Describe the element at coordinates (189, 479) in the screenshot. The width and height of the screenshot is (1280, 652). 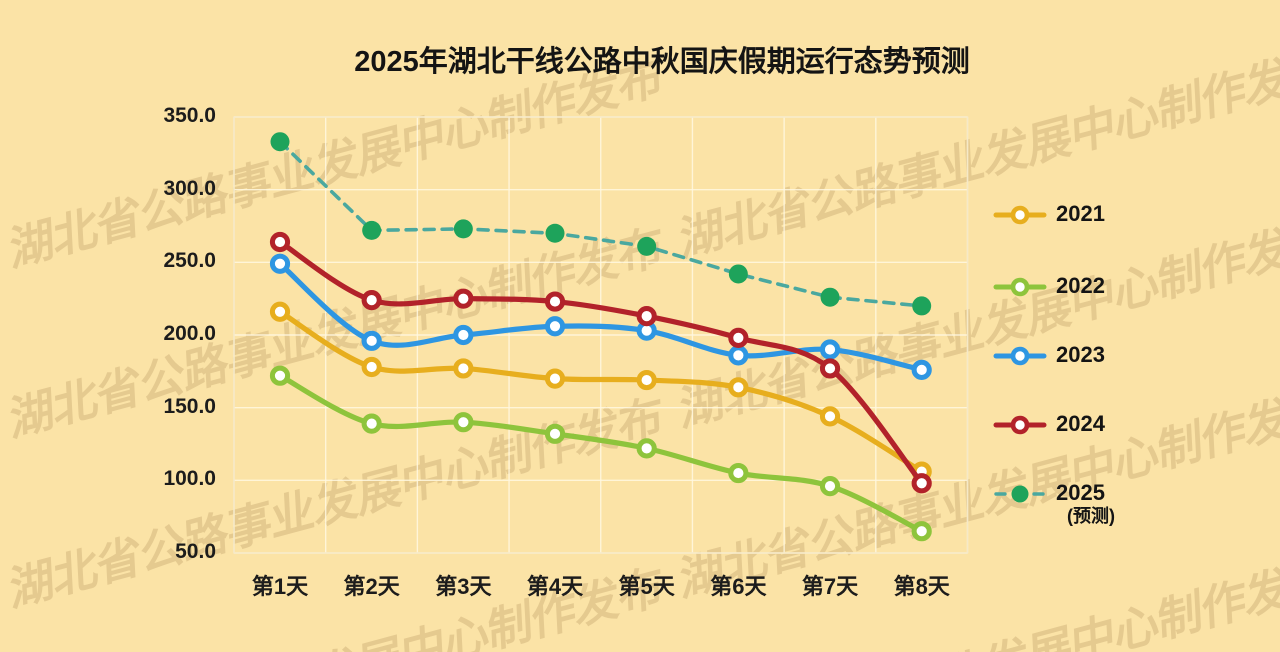
I see `y-tick-label: 100.0` at that location.